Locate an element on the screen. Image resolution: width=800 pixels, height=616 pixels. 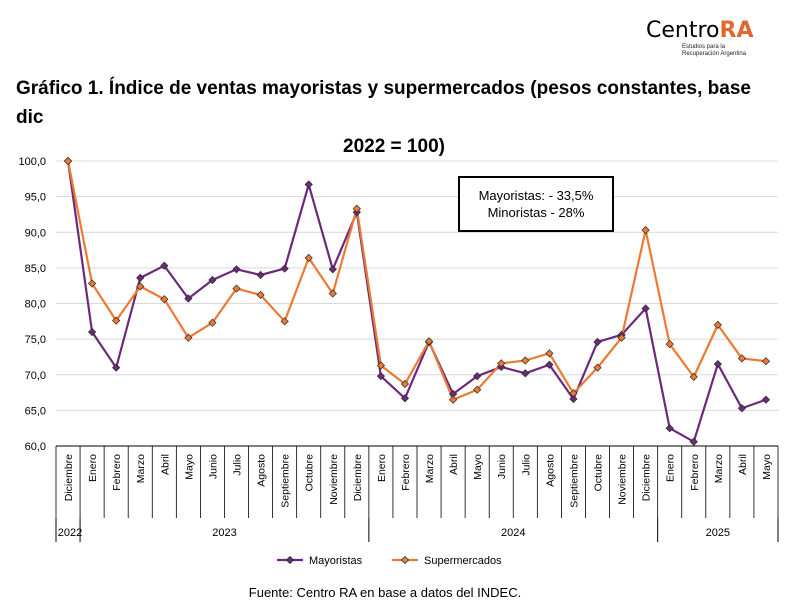
legend-label-supermercados: Supermercados is located at coordinates (463, 561).